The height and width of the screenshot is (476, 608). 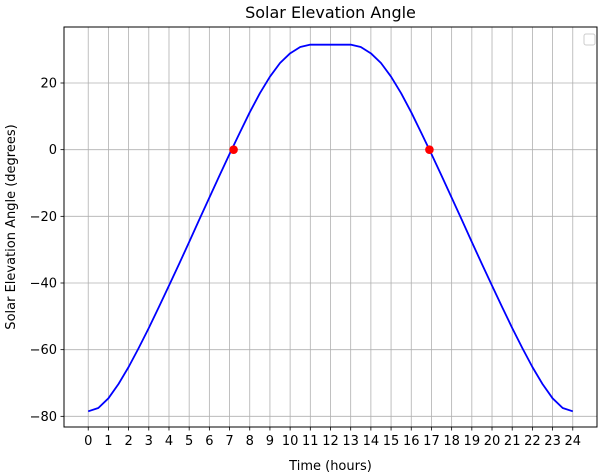 I want to click on x-tick-label: 5, so click(x=189, y=441).